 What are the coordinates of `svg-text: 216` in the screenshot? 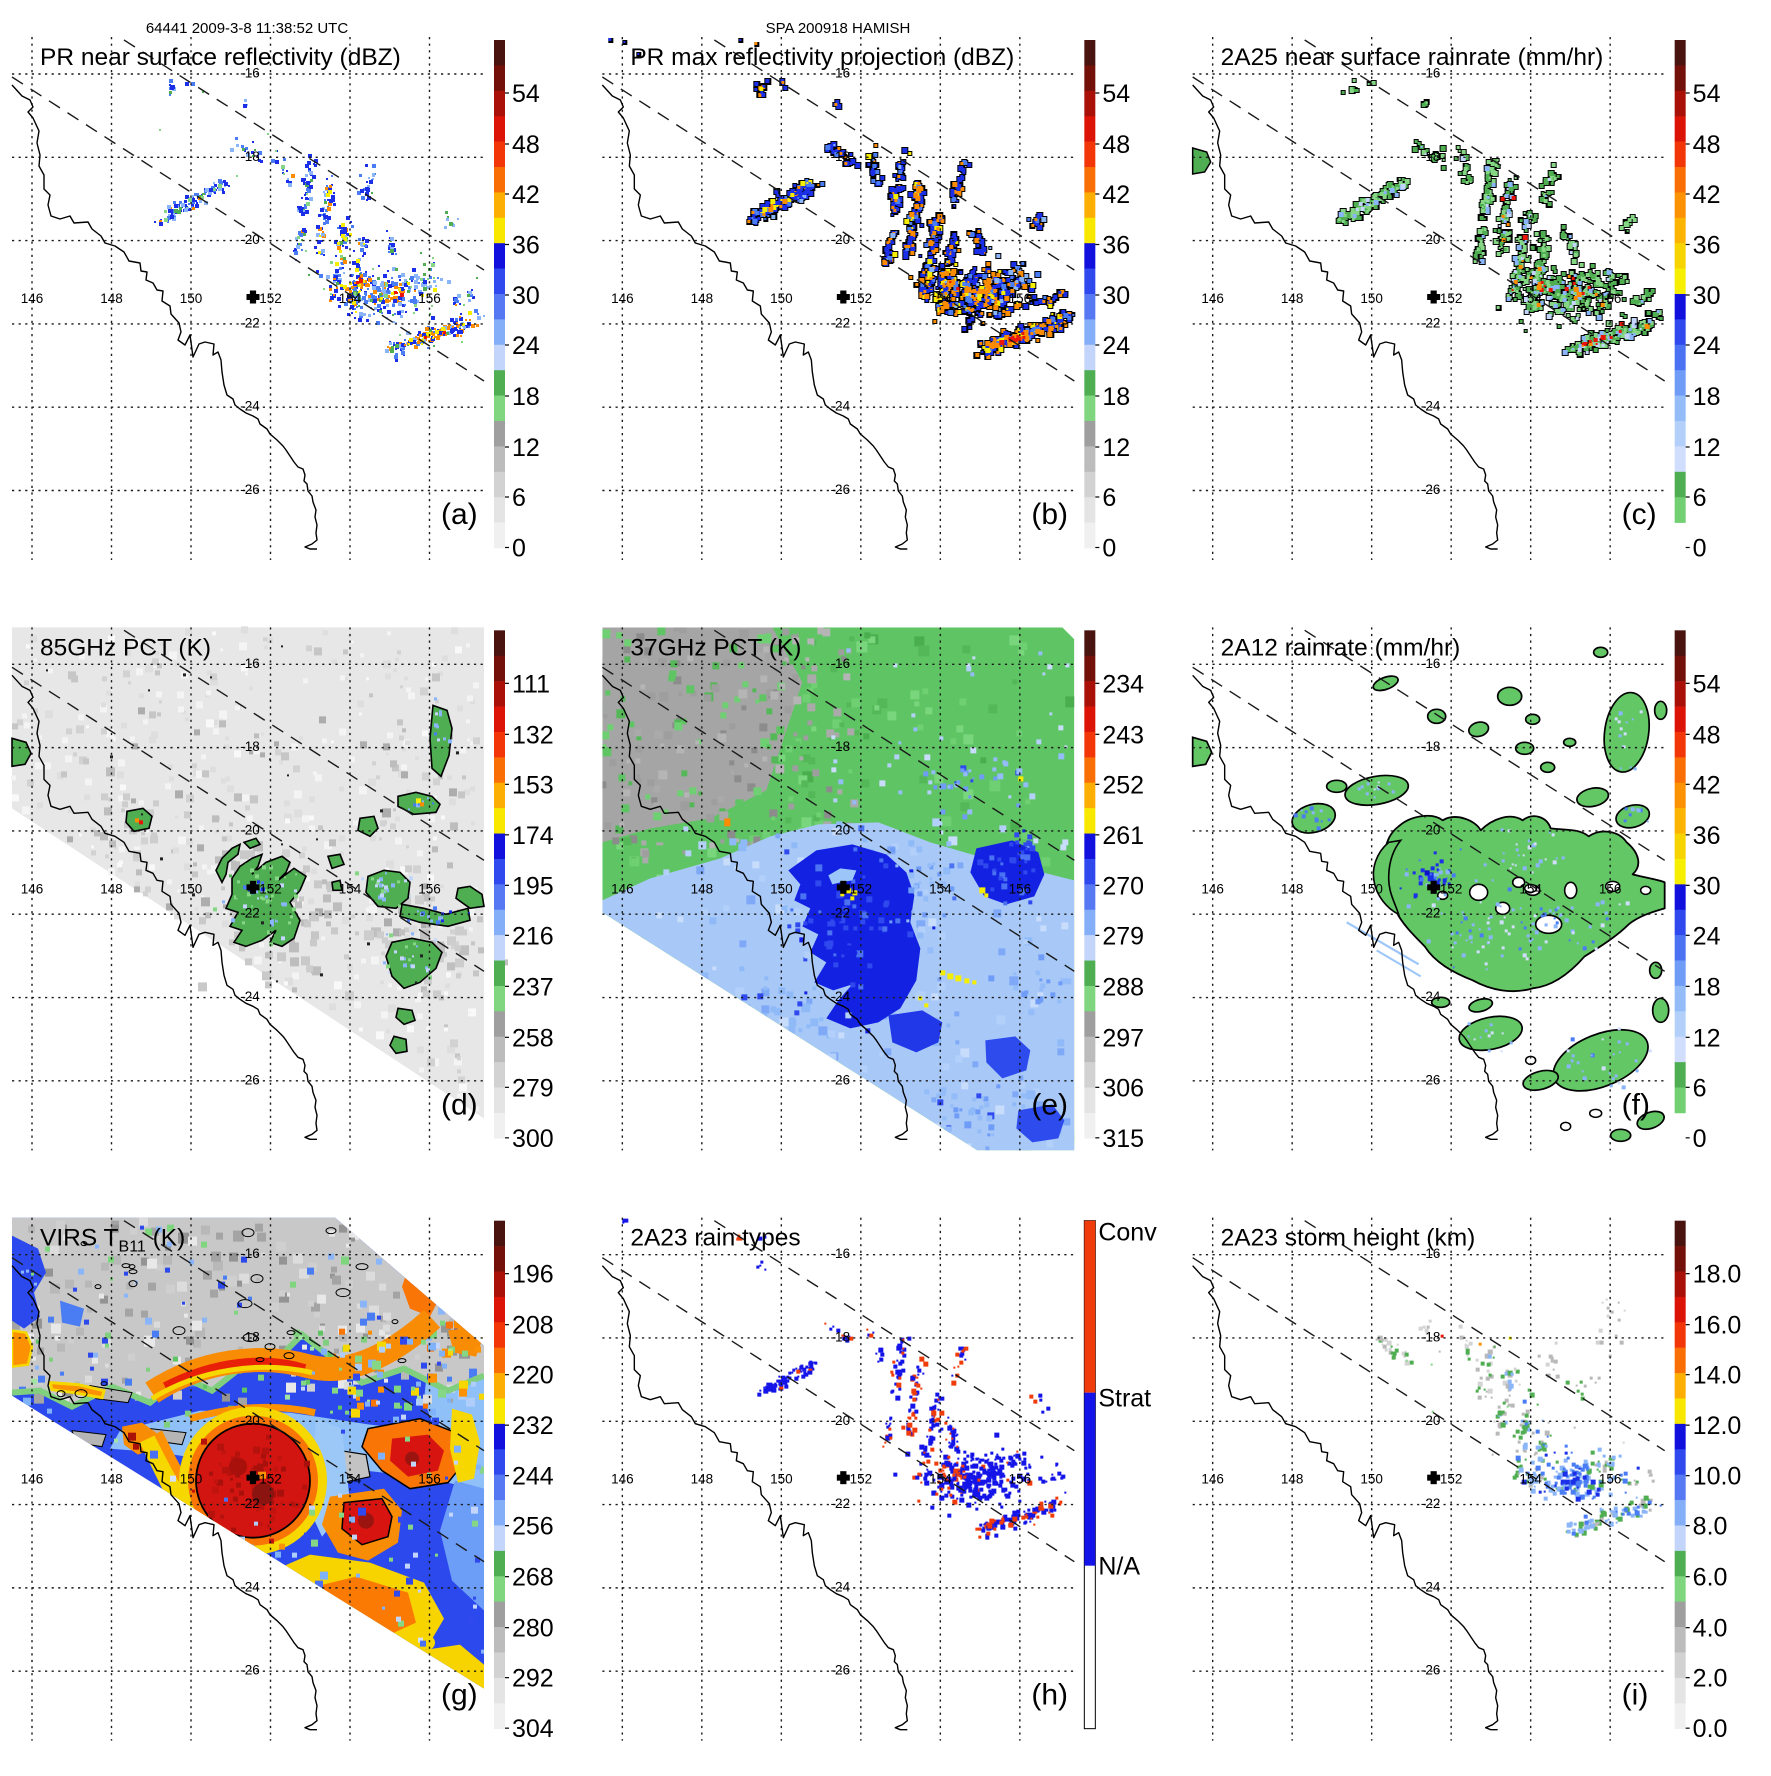 It's located at (533, 936).